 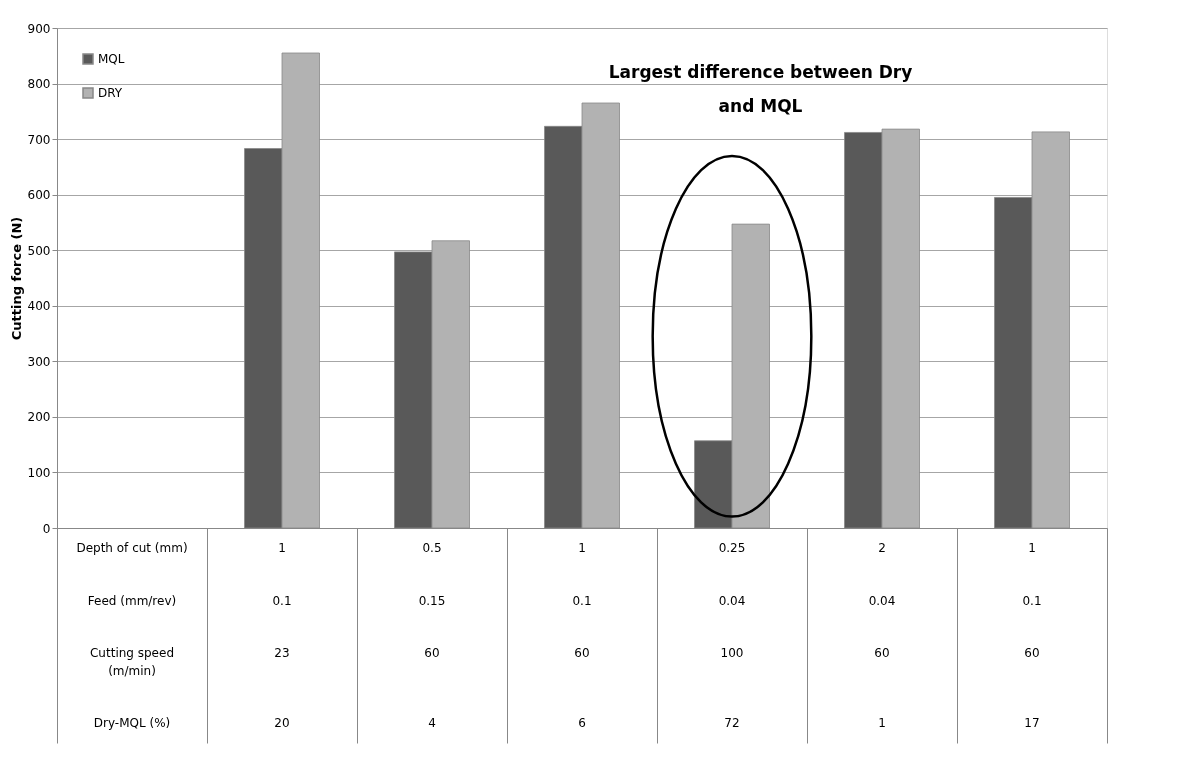 I want to click on category-label: 1 0.1 60 17, so click(x=1032, y=635).